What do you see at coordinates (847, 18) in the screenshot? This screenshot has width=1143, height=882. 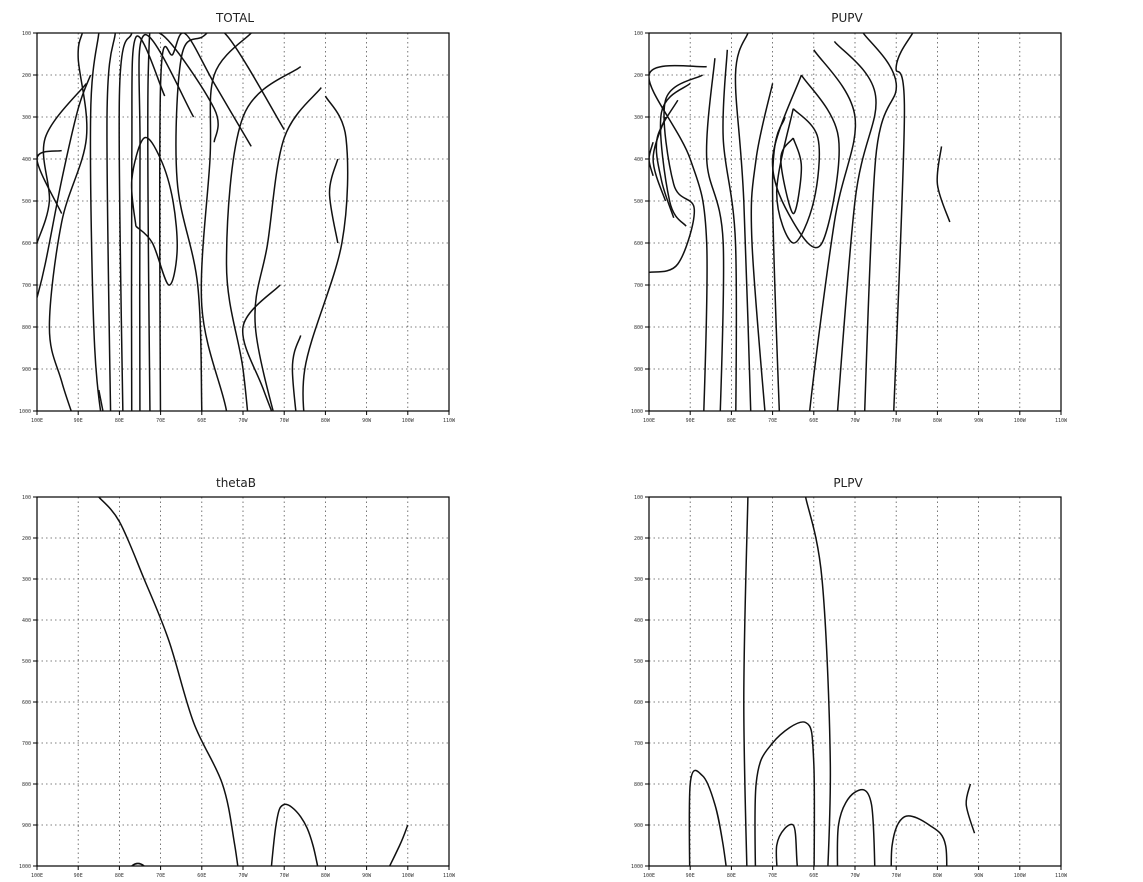 I see `panel-title: PUPV` at bounding box center [847, 18].